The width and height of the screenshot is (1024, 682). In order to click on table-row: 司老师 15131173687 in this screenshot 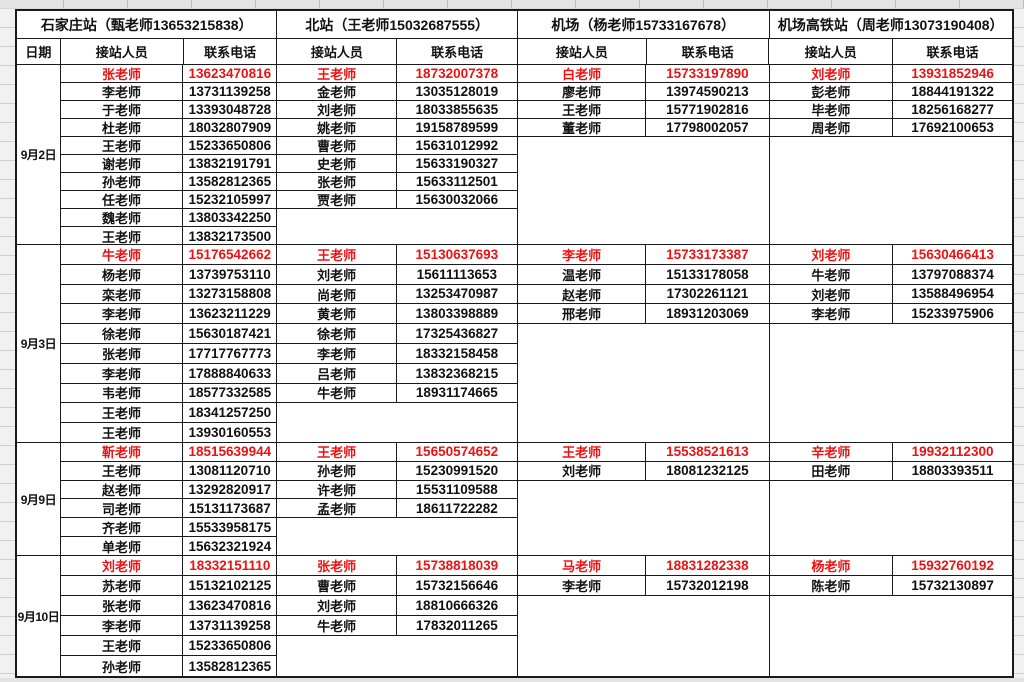, I will do `click(168, 509)`.